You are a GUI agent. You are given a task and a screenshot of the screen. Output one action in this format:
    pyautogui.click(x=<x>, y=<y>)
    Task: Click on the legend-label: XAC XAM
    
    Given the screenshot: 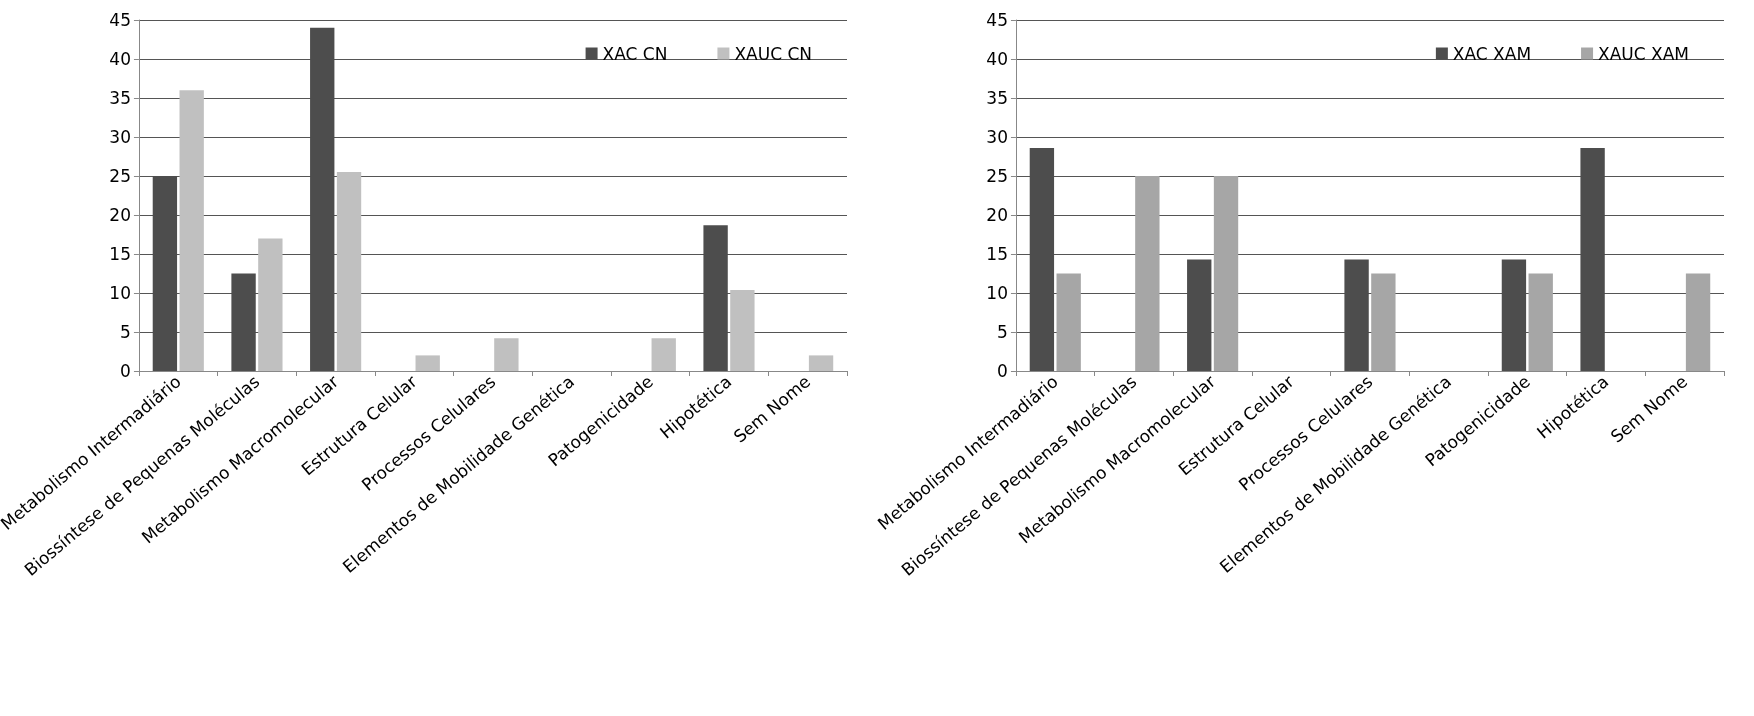 What is the action you would take?
    pyautogui.click(x=1492, y=53)
    